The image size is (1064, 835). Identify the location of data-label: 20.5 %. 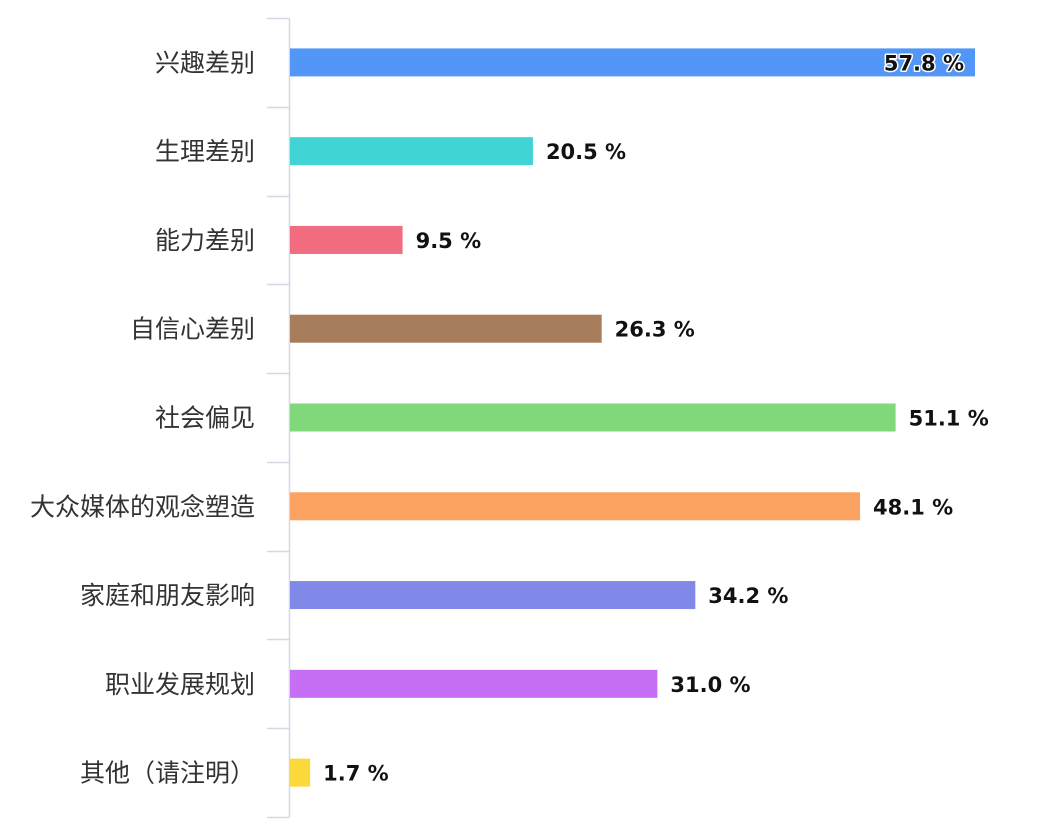
(586, 152).